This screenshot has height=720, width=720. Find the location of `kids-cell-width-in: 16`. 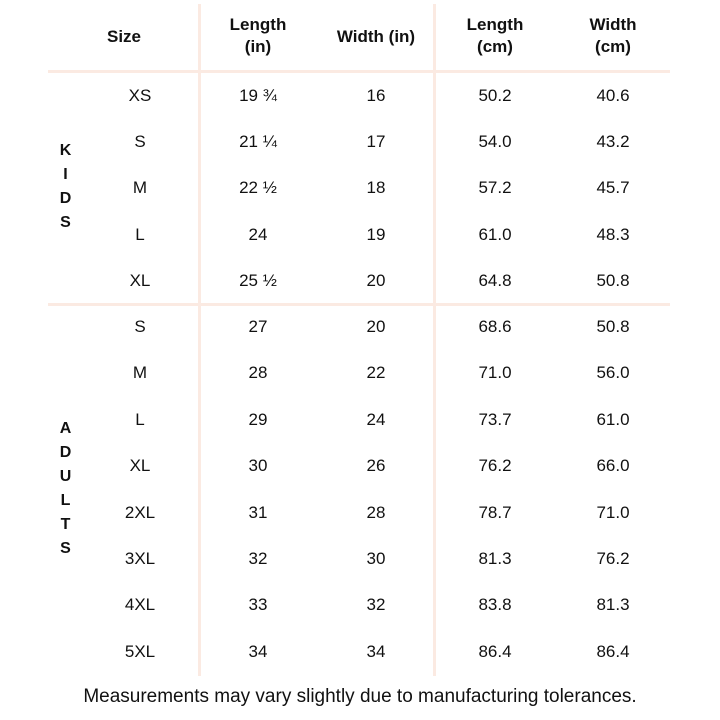

kids-cell-width-in: 16 is located at coordinates (376, 95).